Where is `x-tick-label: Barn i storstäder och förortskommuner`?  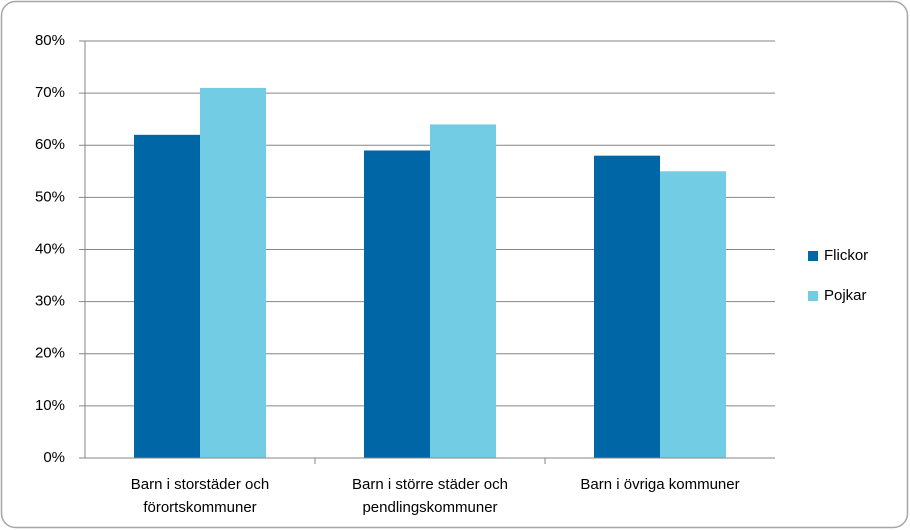 x-tick-label: Barn i storstäder och förortskommuner is located at coordinates (200, 496).